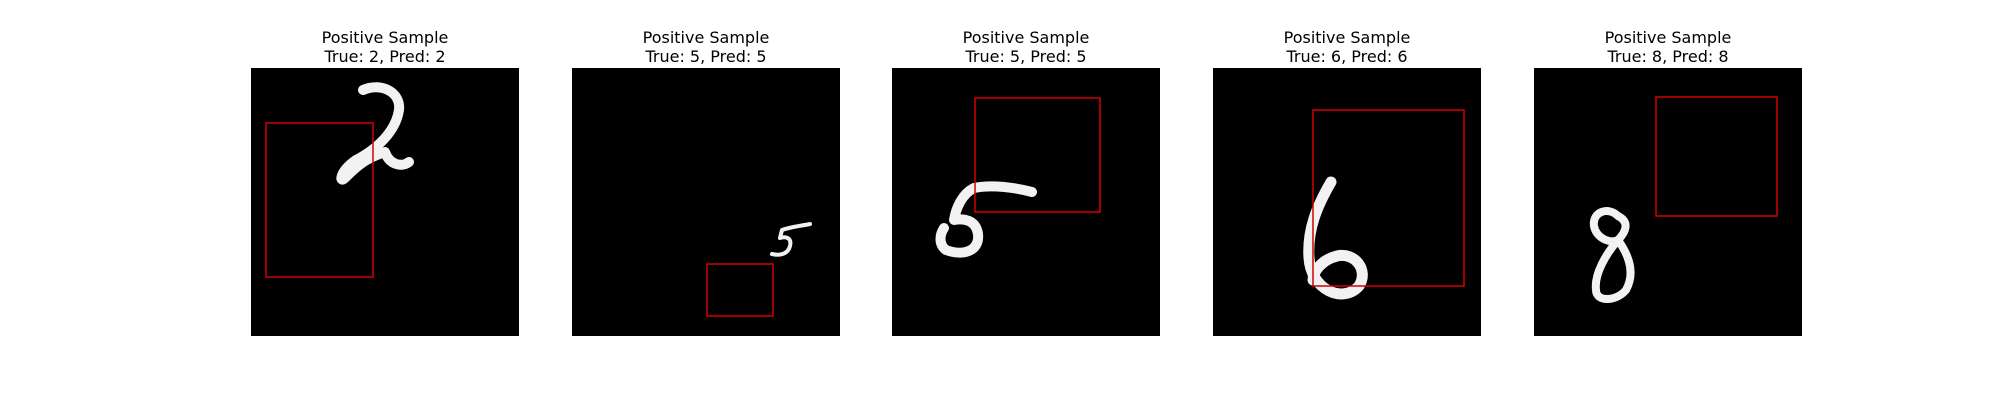  What do you see at coordinates (706, 37) in the screenshot?
I see `sample-label-2: Positive Sample` at bounding box center [706, 37].